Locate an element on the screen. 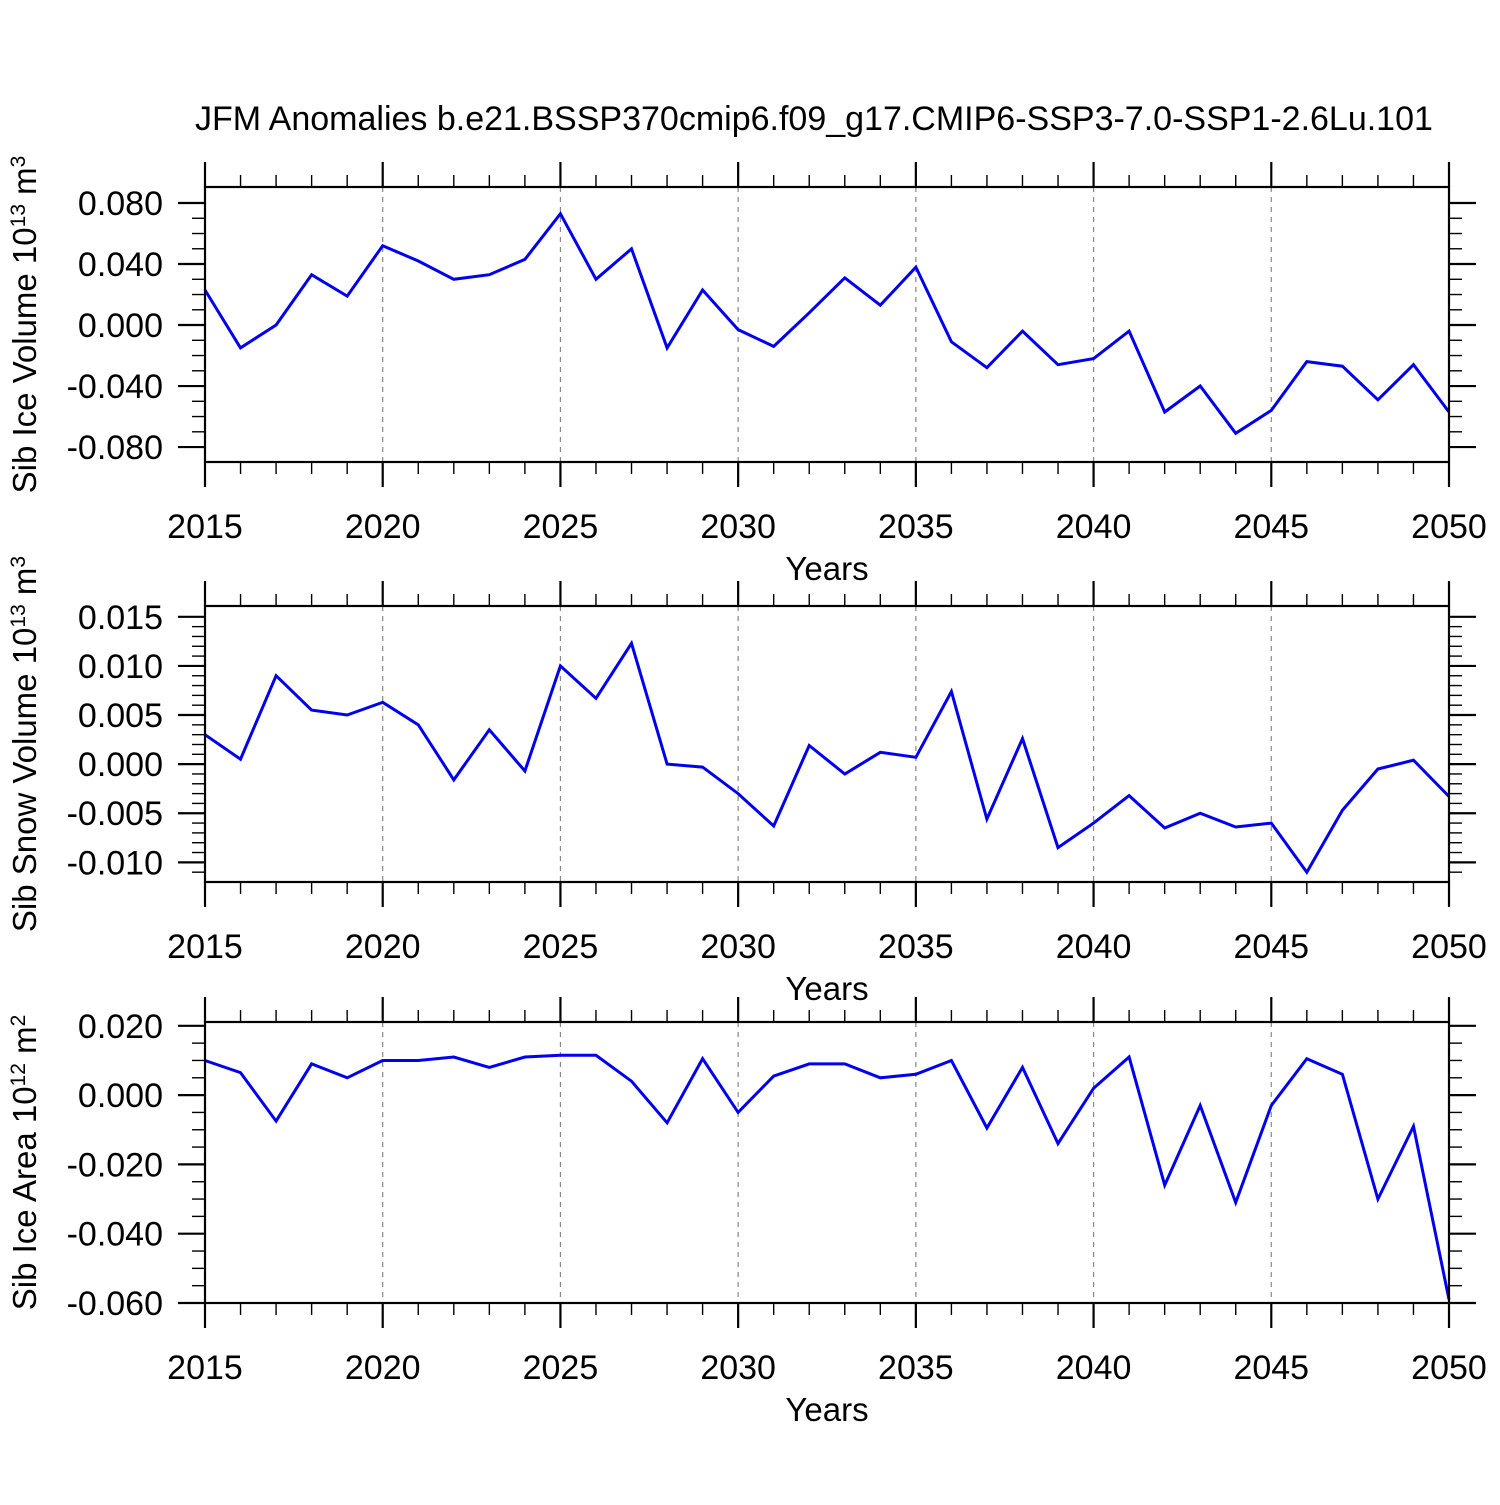 This screenshot has width=1500, height=1505. y-axis-label: Sib Ice Volume 1013 m3 is located at coordinates (24, 325).